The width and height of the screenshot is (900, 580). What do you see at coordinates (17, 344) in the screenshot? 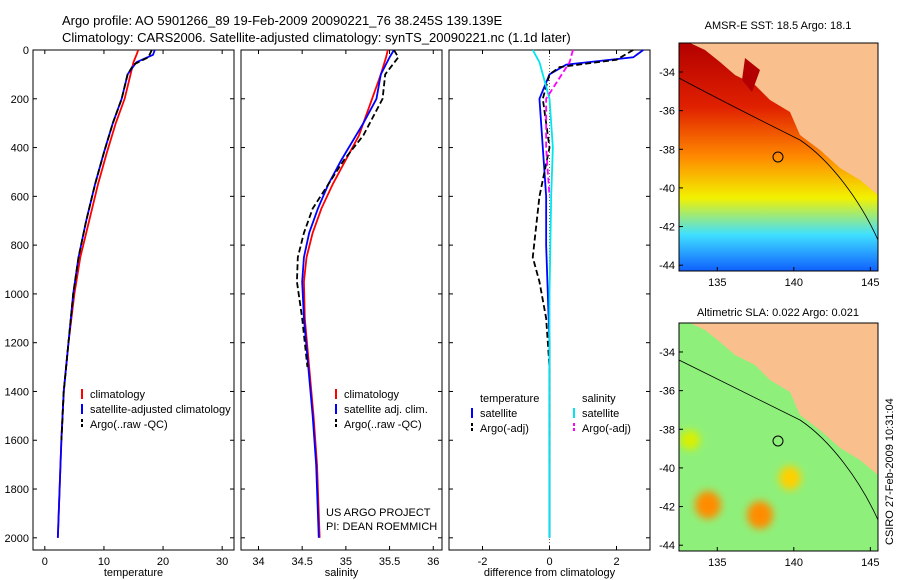
I see `y-tick-label: 1200` at bounding box center [17, 344].